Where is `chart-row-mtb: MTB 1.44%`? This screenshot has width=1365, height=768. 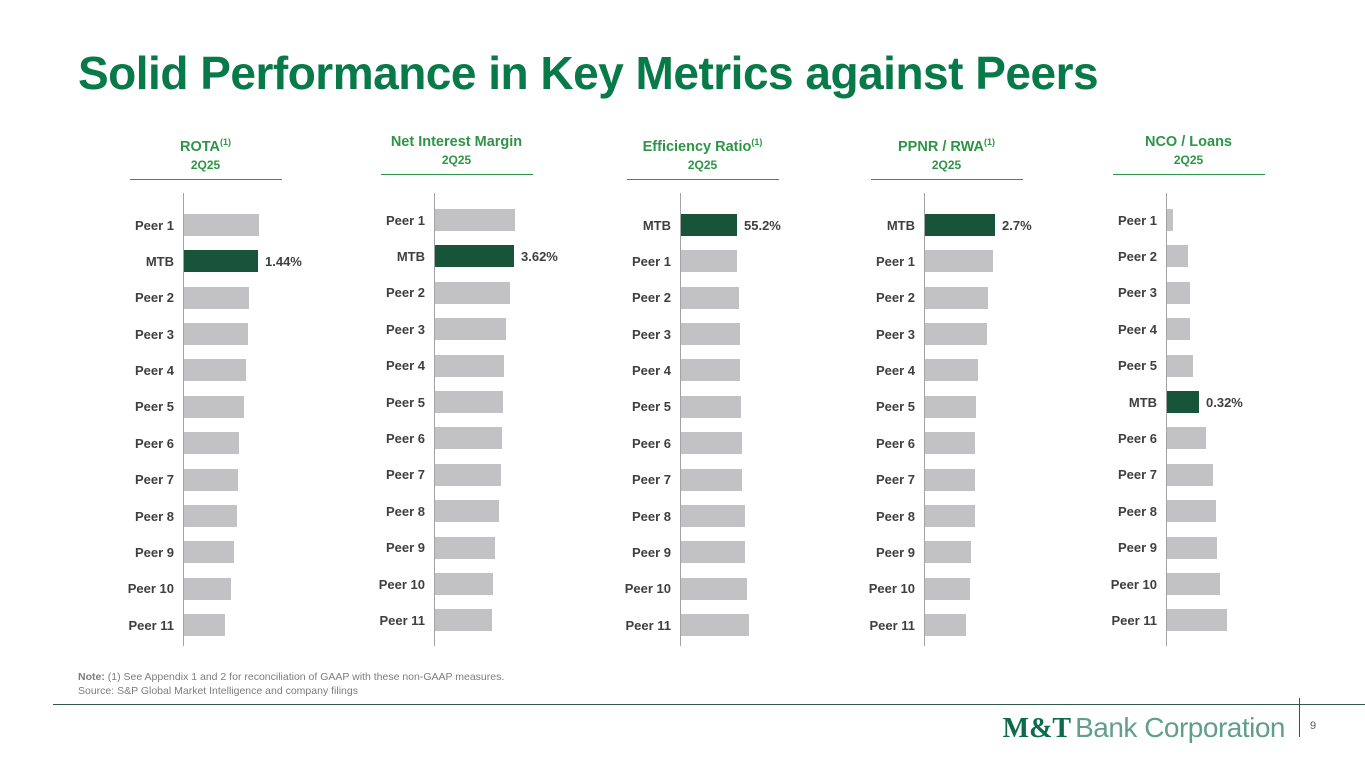
chart-row-mtb: MTB 1.44% is located at coordinates (205, 261).